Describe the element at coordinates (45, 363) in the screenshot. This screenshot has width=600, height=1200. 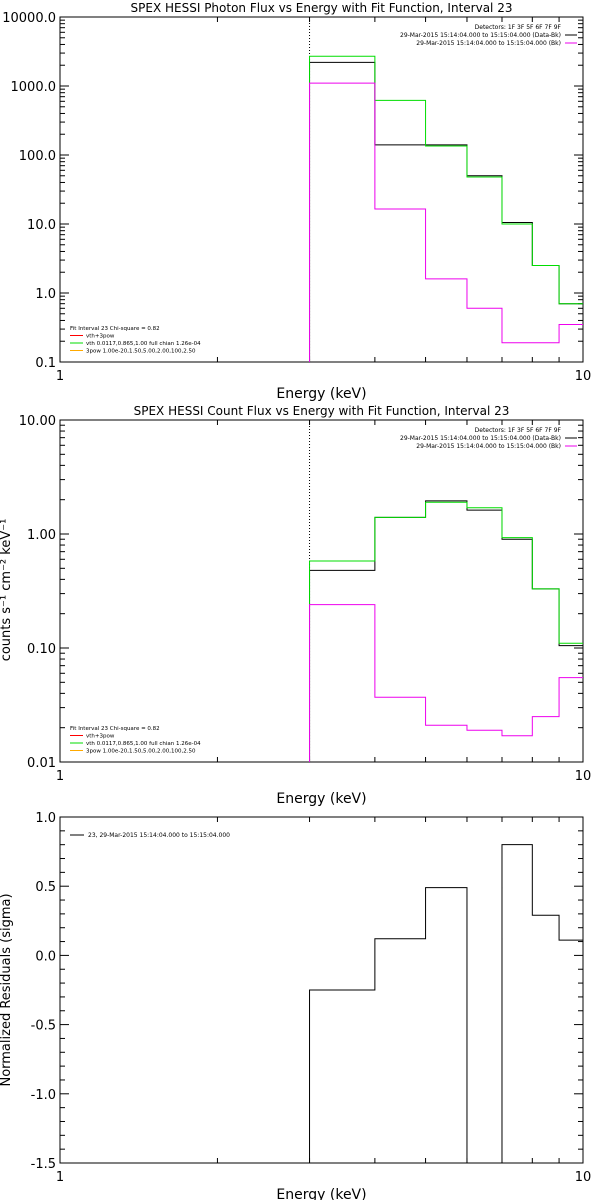
I see `y-tick-label: 0.1` at that location.